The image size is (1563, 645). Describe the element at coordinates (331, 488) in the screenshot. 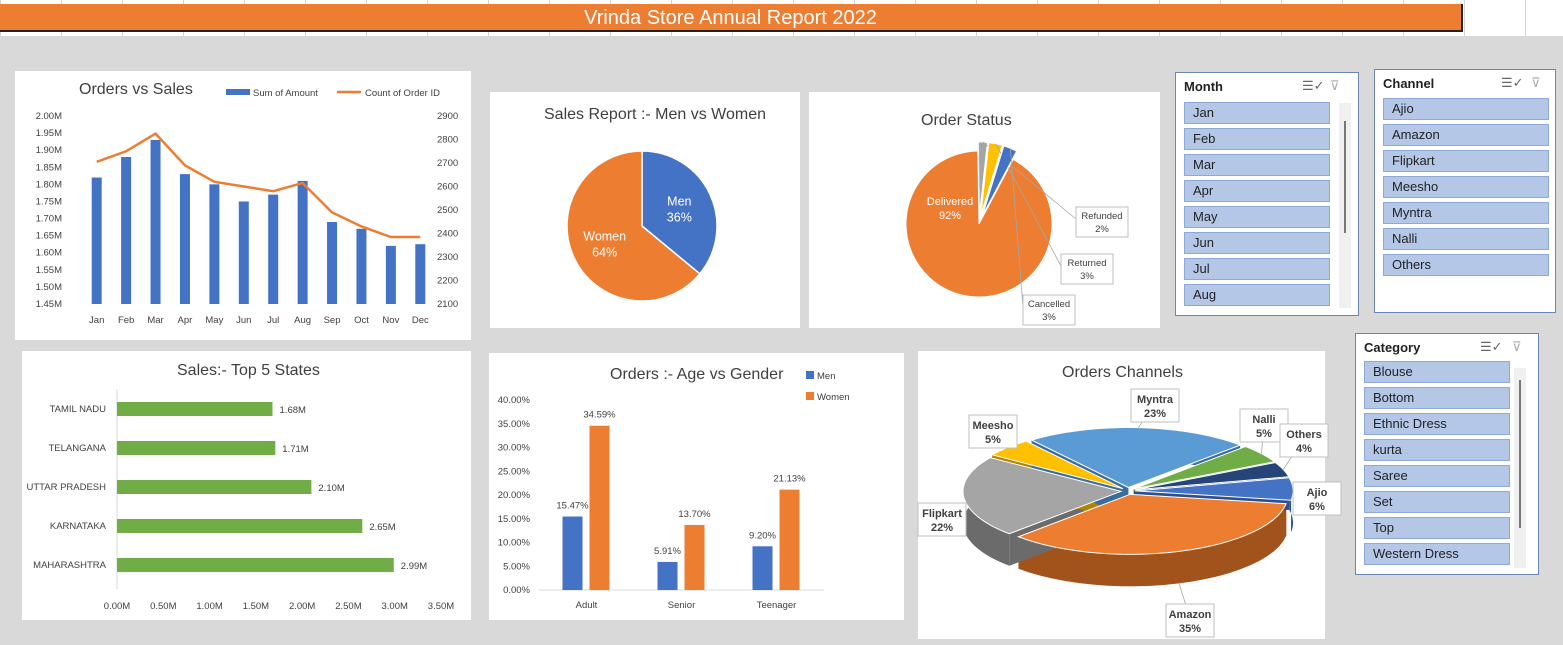

I see `data-label: 2.10M` at that location.